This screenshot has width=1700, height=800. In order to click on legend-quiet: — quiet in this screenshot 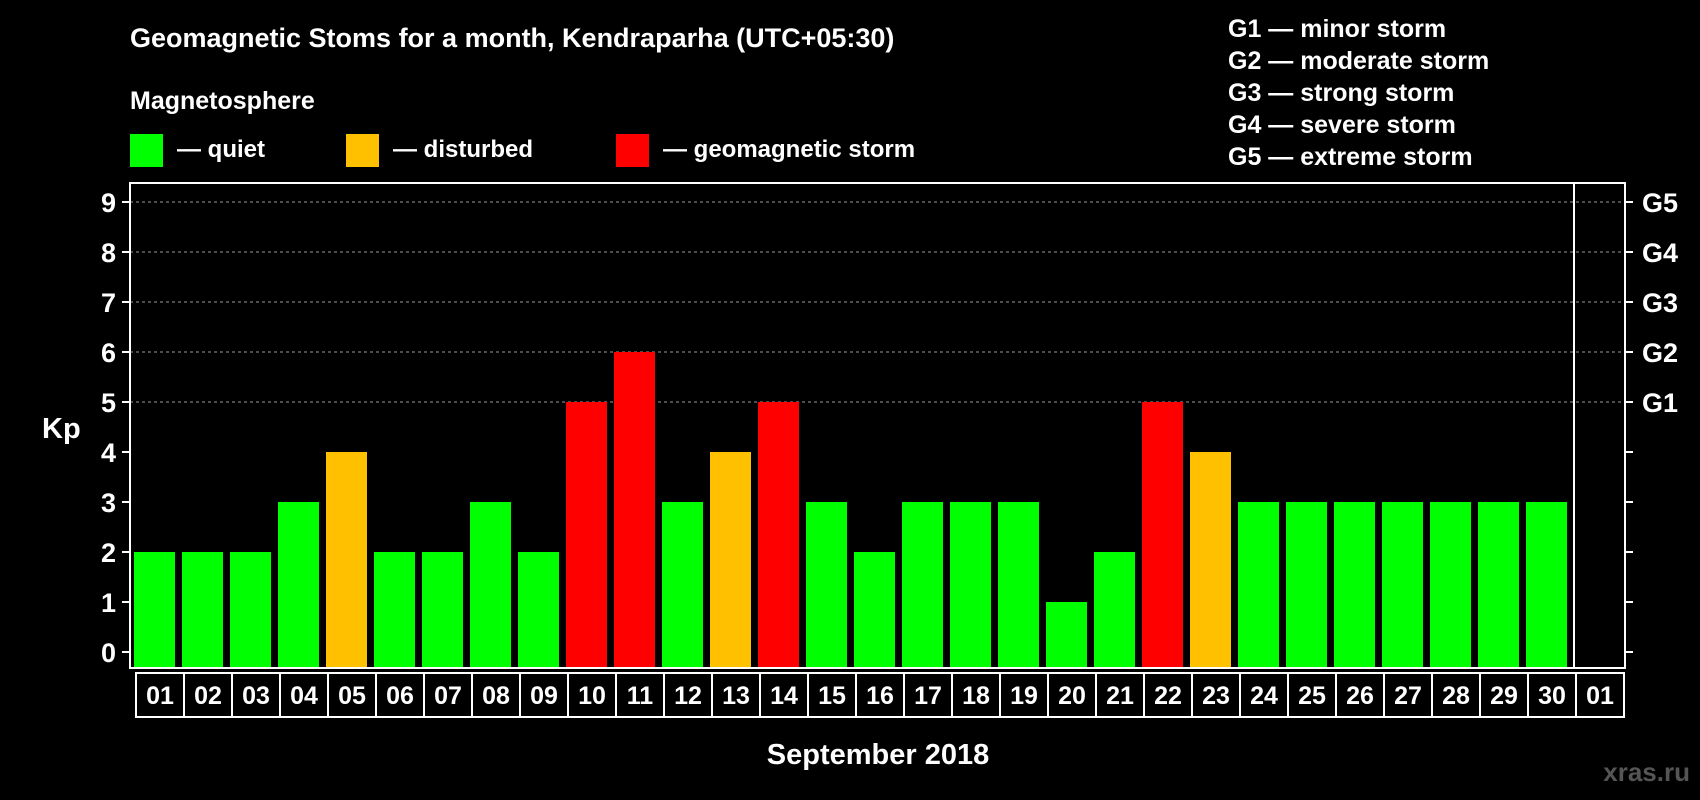, I will do `click(197, 150)`.